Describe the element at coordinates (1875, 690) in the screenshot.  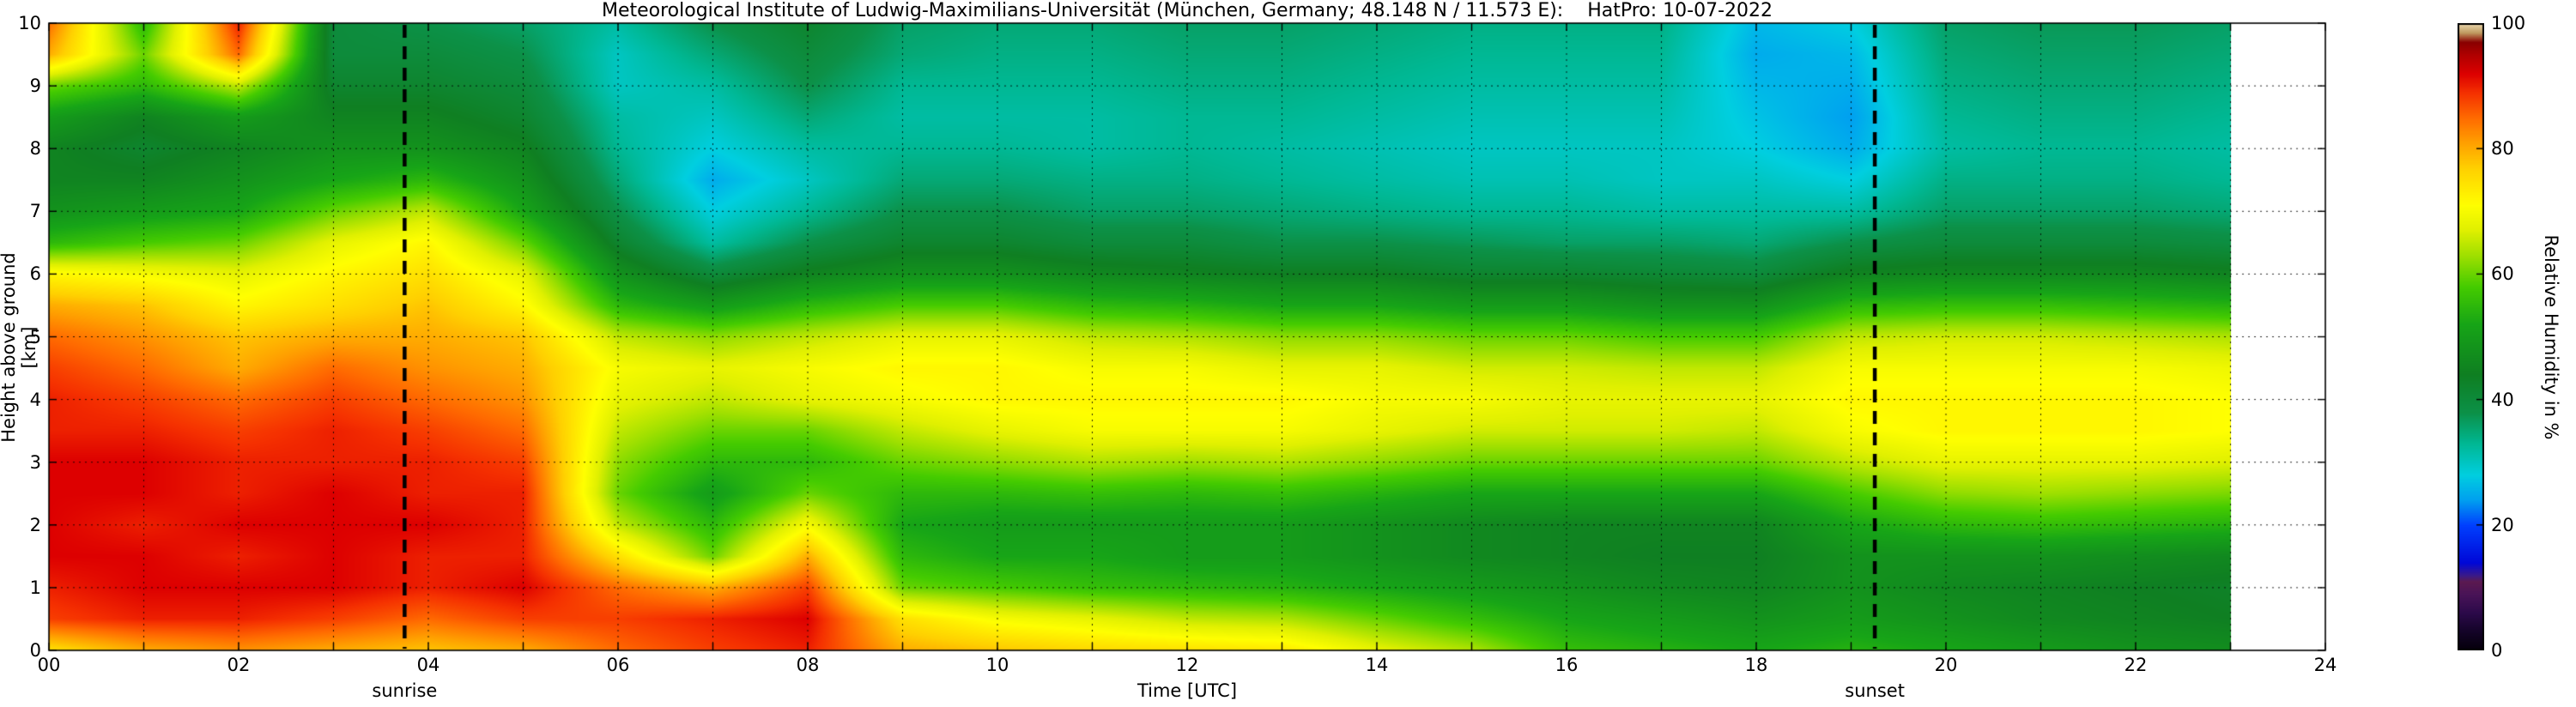
I see `sunset-annotation: sunset` at that location.